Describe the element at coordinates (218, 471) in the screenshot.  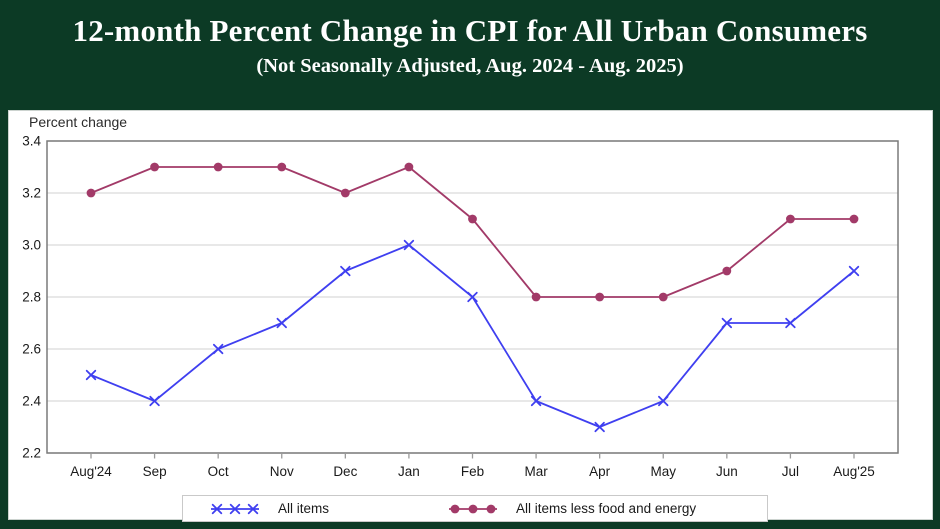
I see `x-tick-label: Oct` at that location.